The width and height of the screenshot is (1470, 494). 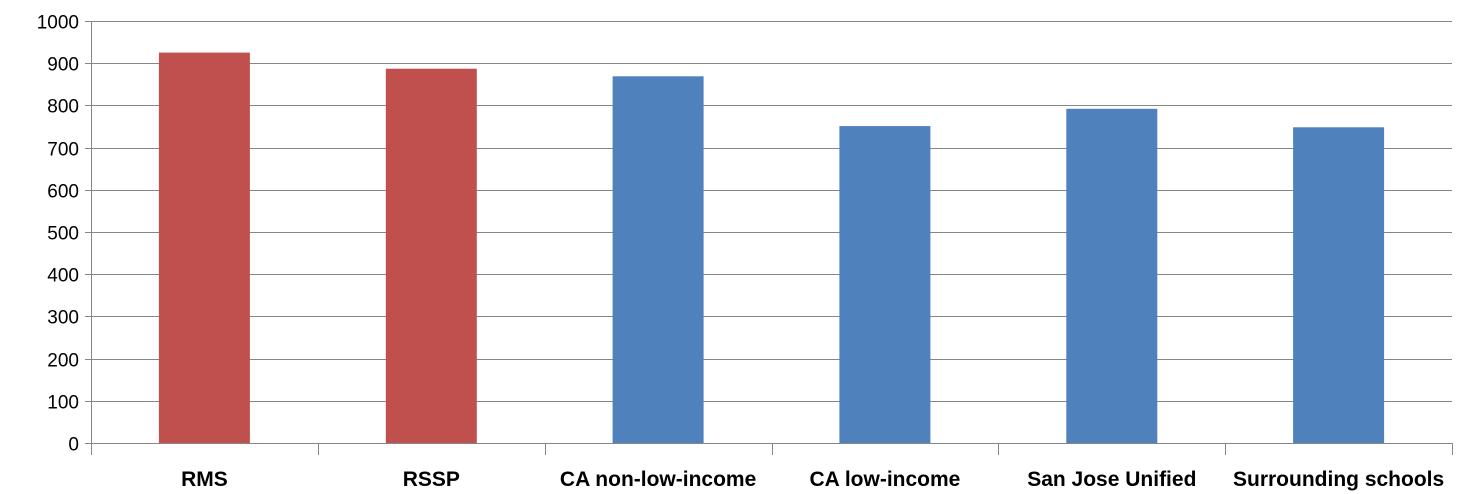 What do you see at coordinates (204, 479) in the screenshot?
I see `x-tick-label: RMS` at bounding box center [204, 479].